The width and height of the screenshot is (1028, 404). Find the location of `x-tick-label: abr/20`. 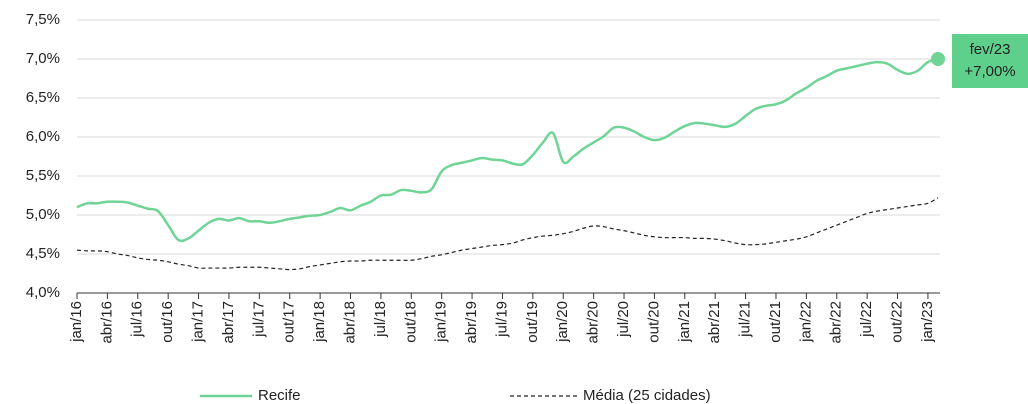

x-tick-label: abr/20 is located at coordinates (593, 322).